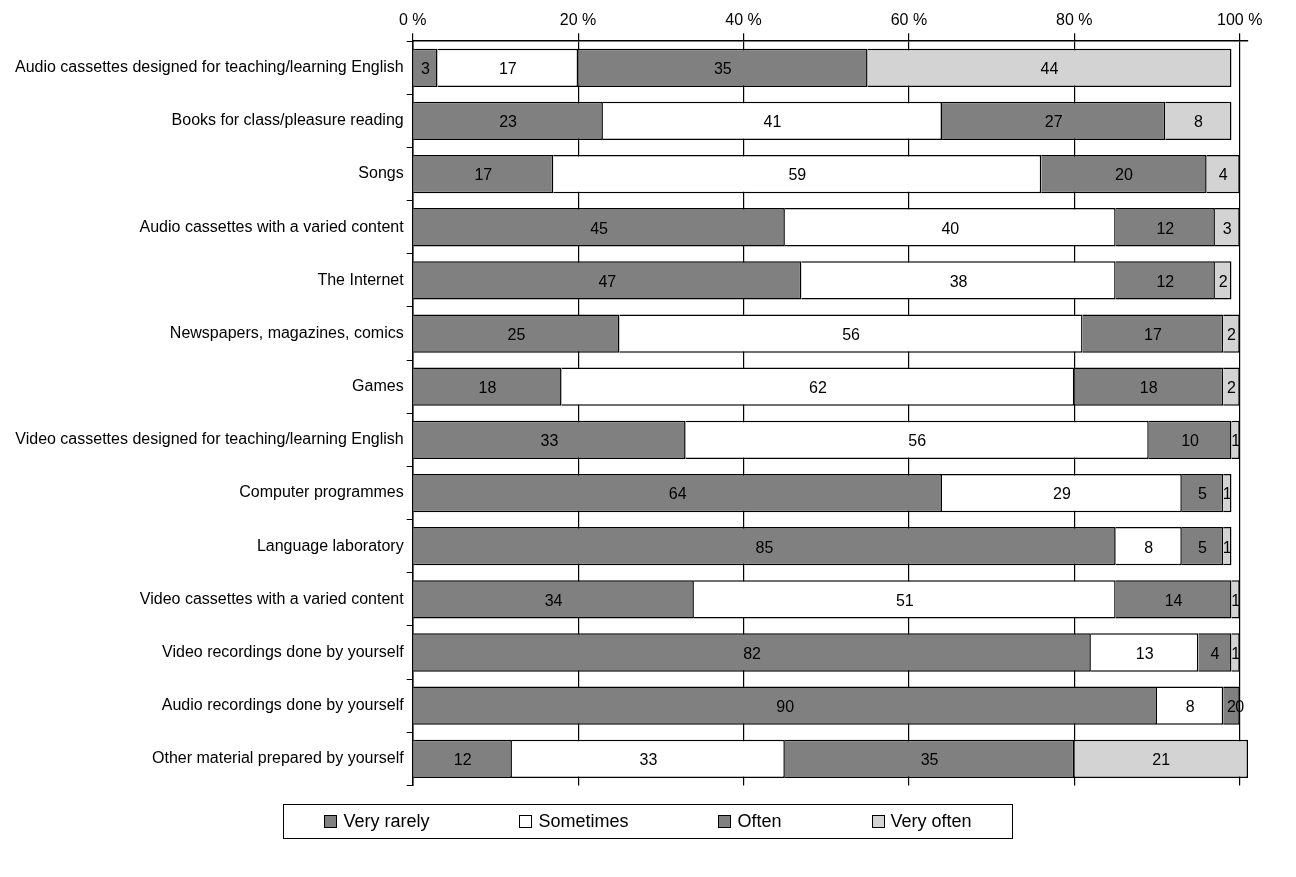  What do you see at coordinates (599, 228) in the screenshot?
I see `data-label: 45` at bounding box center [599, 228].